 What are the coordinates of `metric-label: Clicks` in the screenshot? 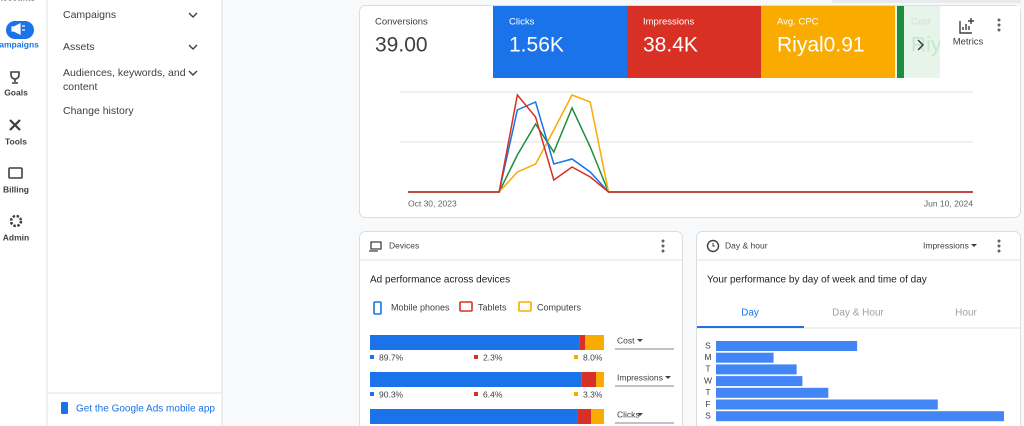 It's located at (522, 22).